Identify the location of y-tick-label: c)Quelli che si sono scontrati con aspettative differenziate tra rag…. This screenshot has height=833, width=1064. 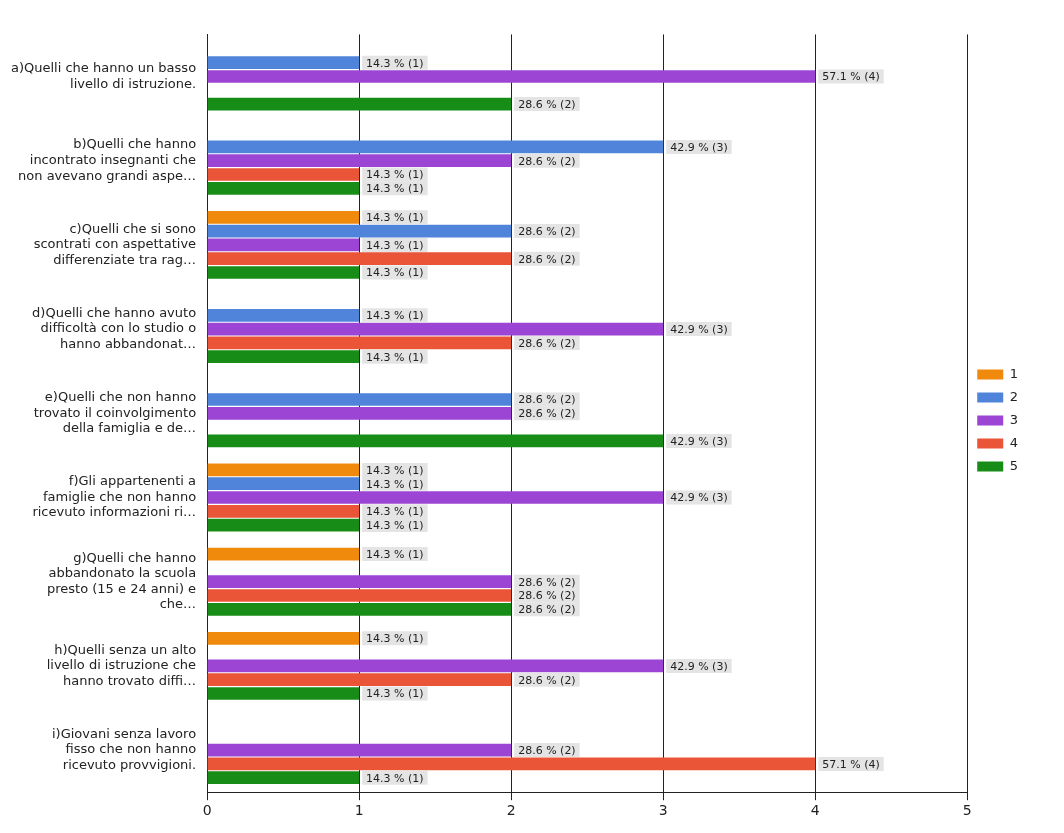
(115, 243).